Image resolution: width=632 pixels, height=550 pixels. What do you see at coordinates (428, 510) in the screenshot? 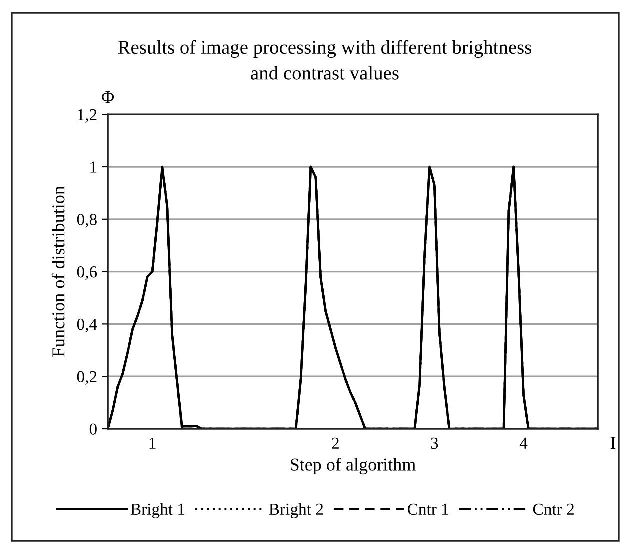
I see `legend-label: Cntr 1` at bounding box center [428, 510].